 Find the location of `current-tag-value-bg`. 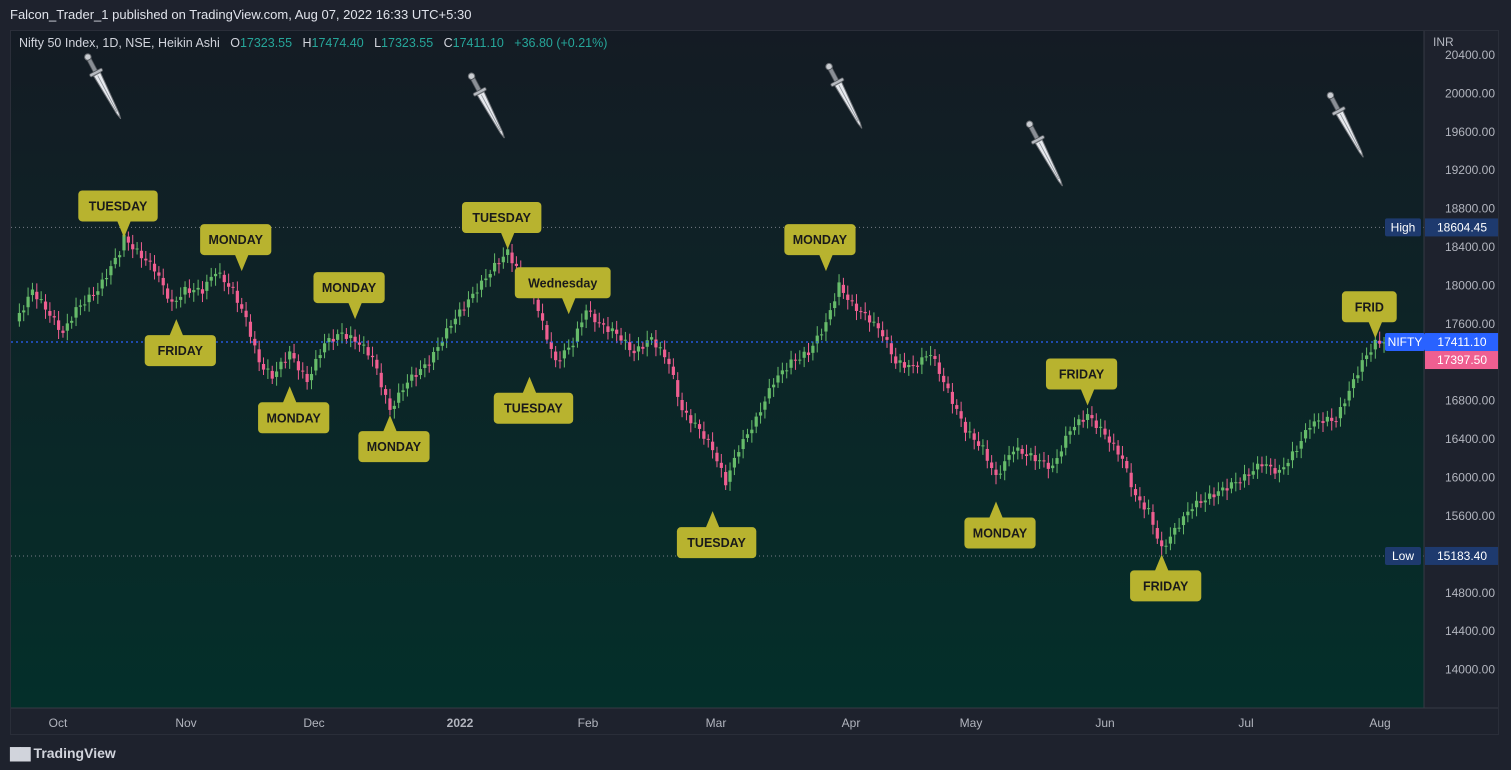

current-tag-value-bg is located at coordinates (1461, 342).